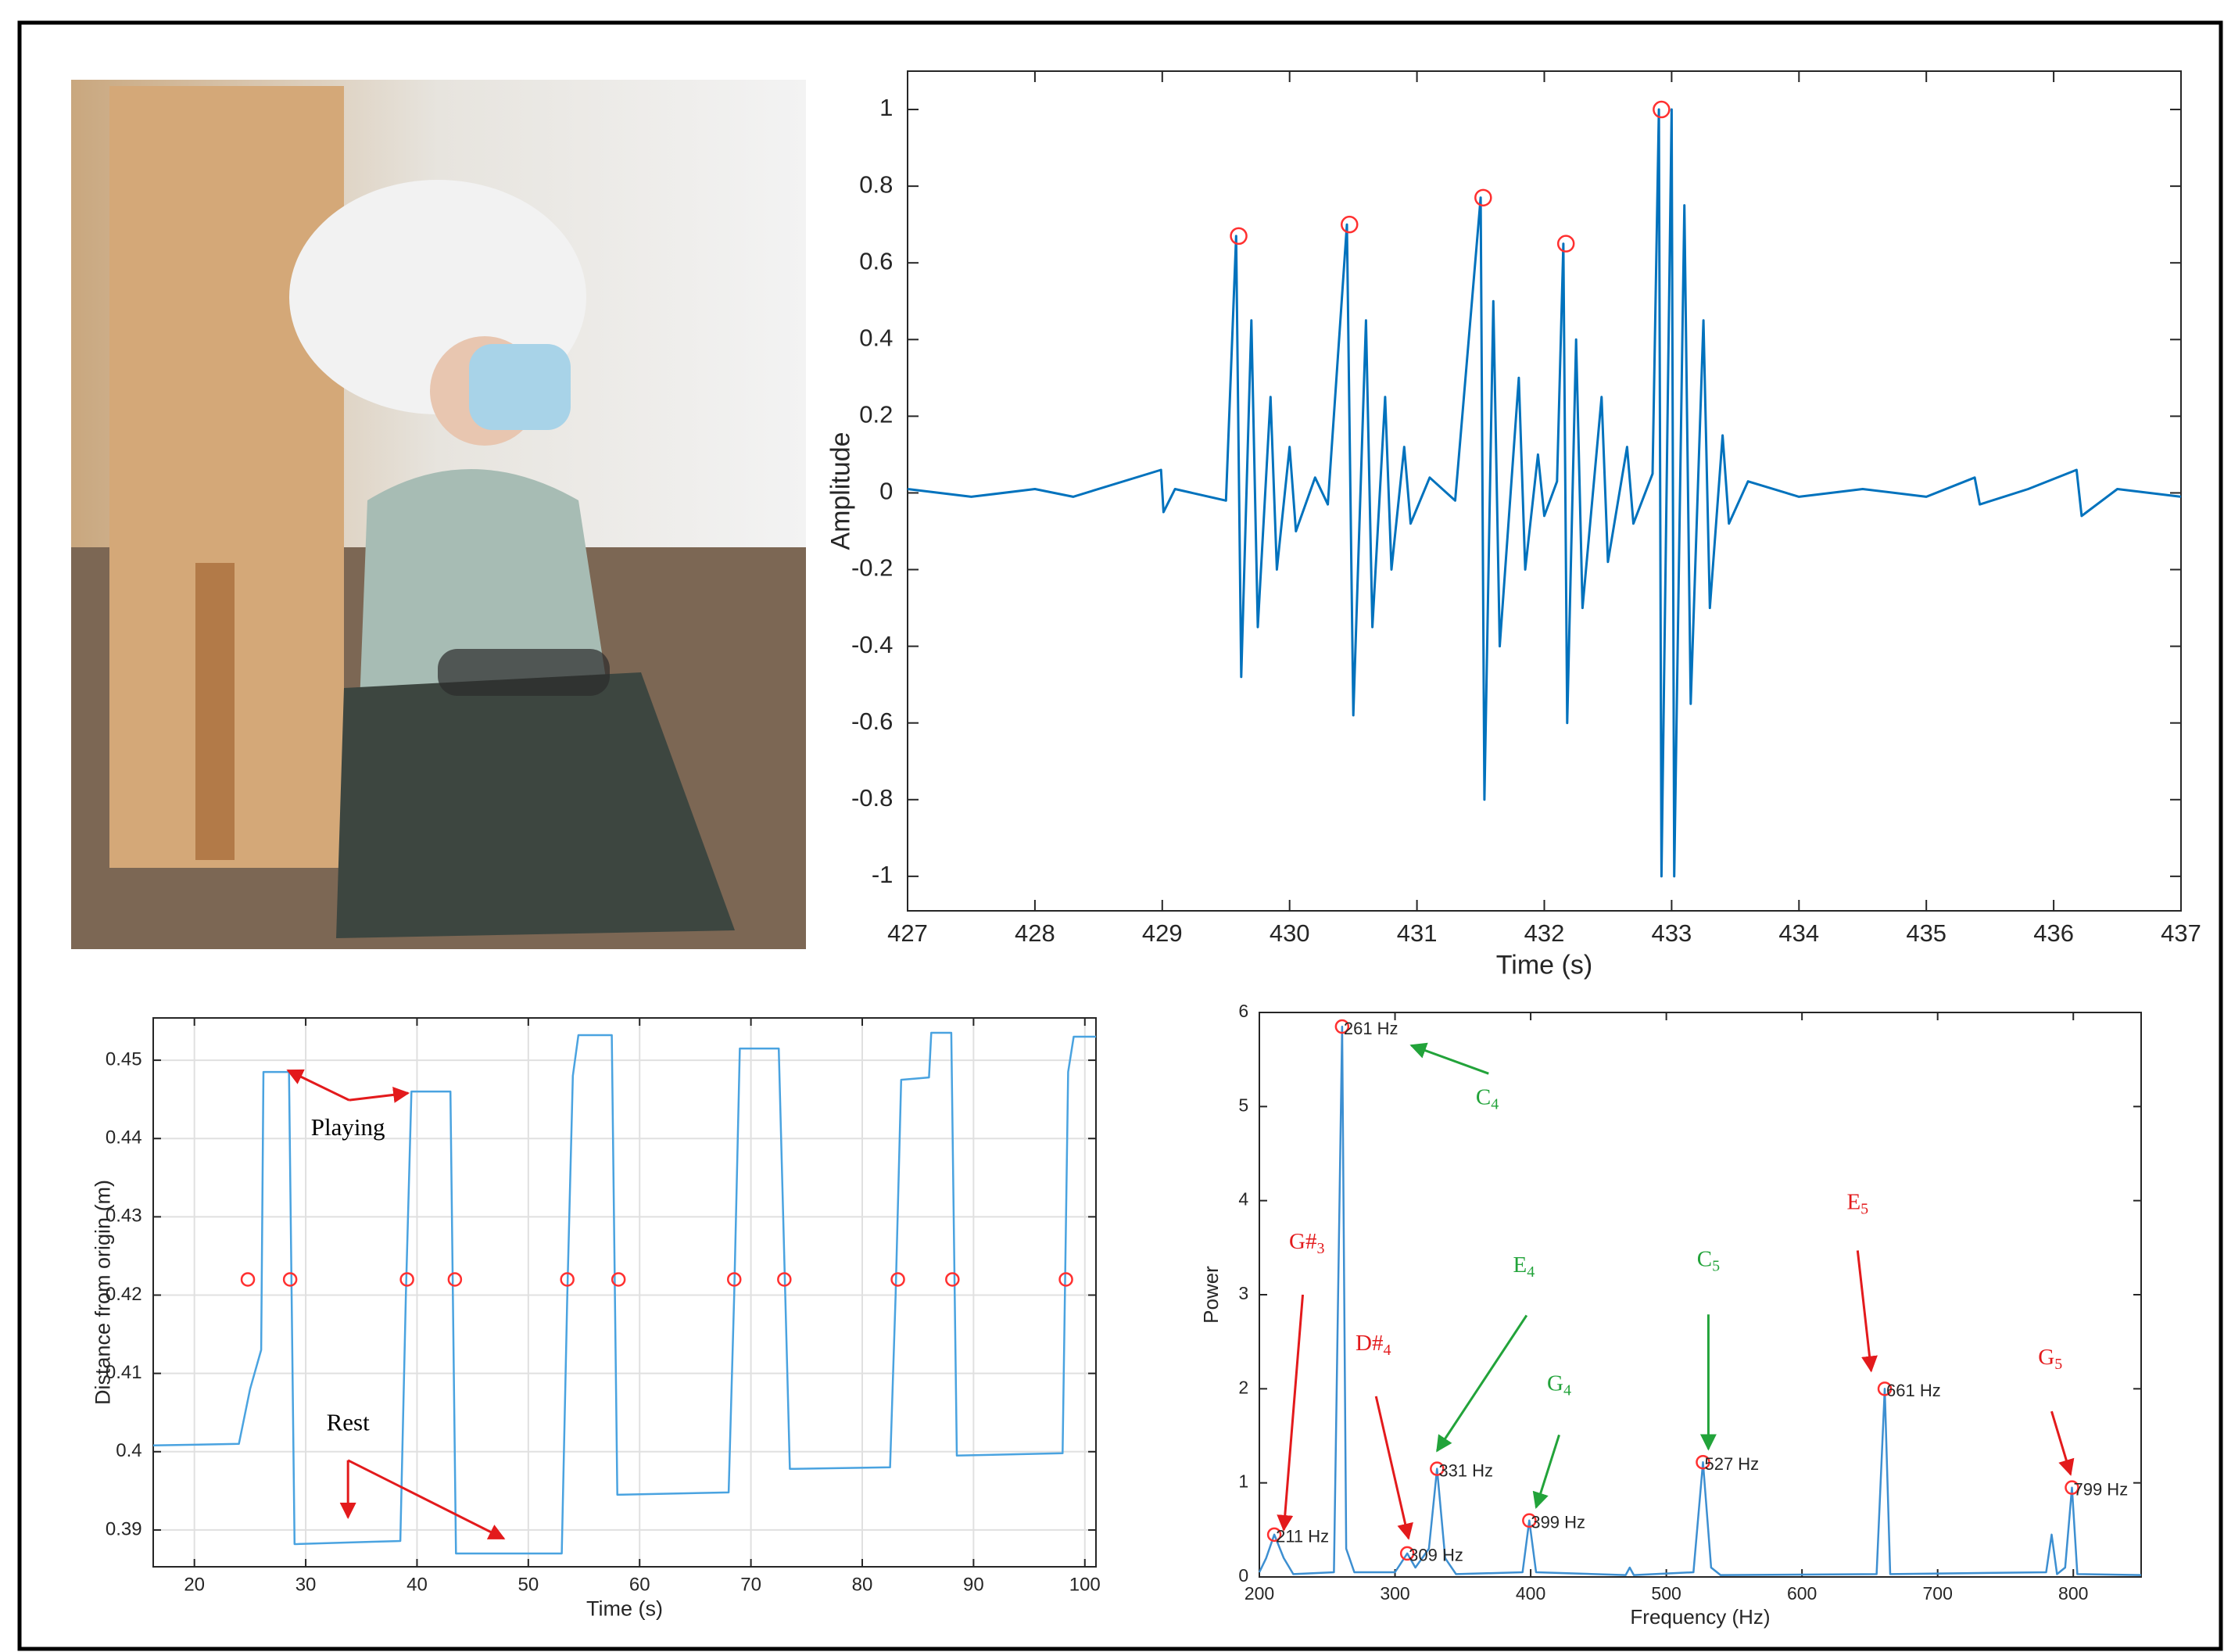 The height and width of the screenshot is (1652, 2224). I want to click on y-tick-label: 0.43, so click(124, 1216).